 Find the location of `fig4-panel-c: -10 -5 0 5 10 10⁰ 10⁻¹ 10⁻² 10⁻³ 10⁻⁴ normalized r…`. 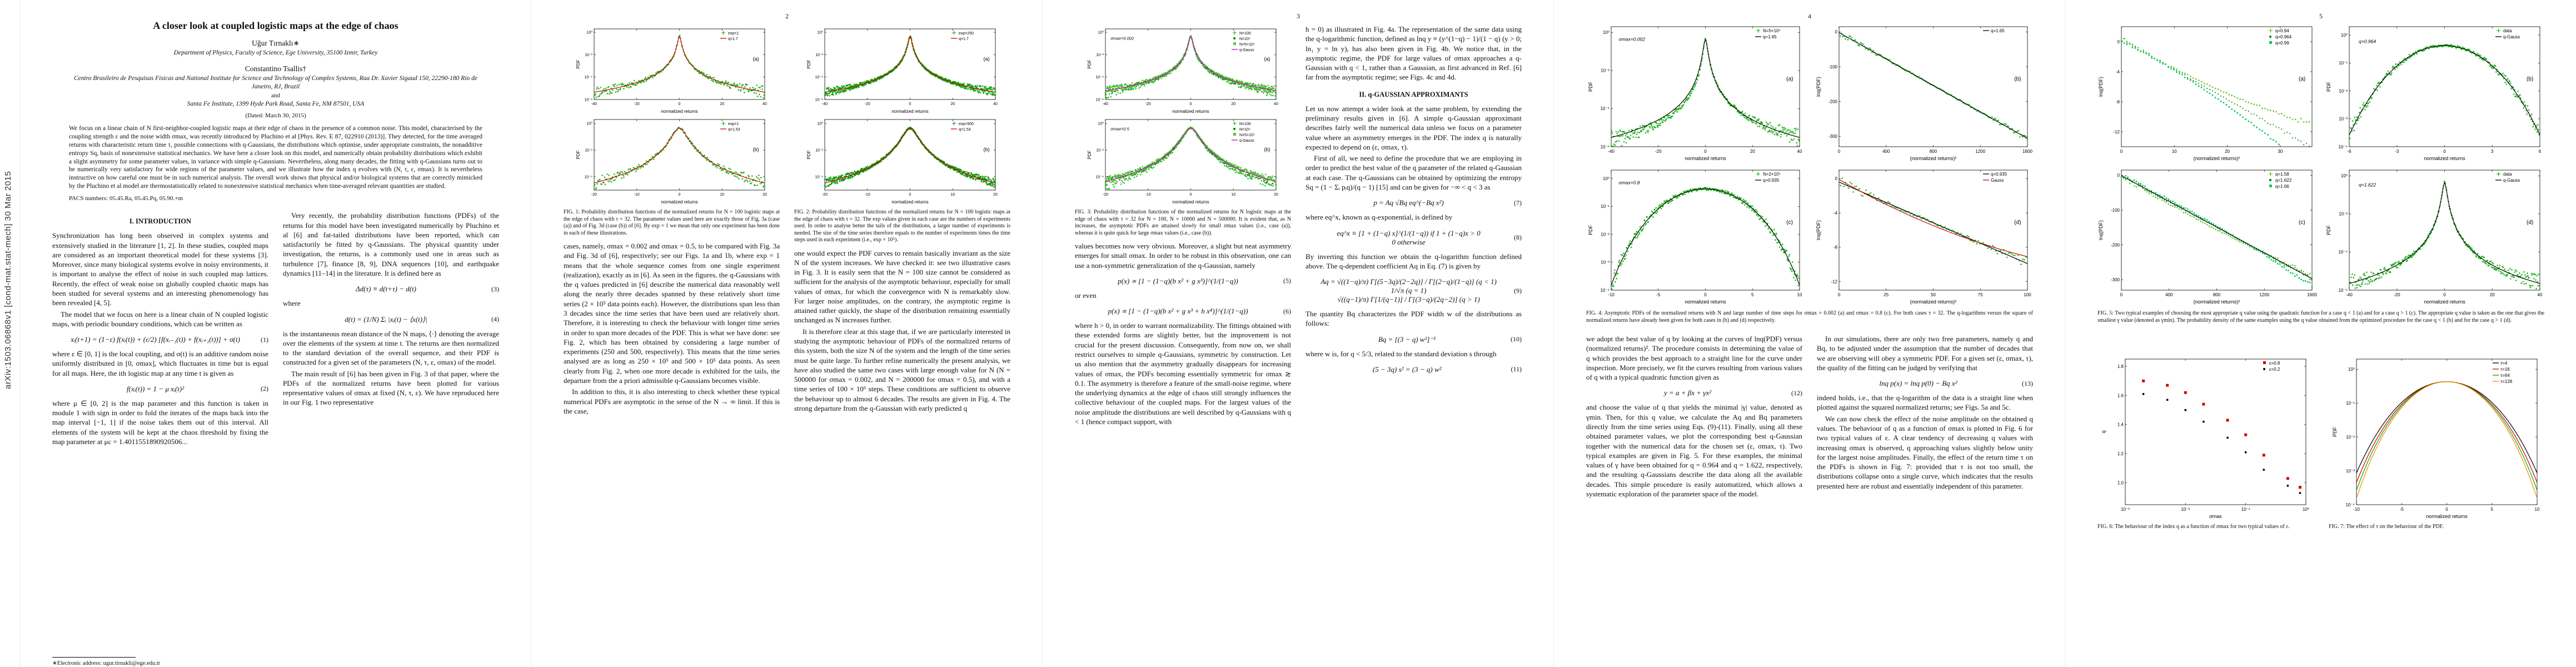

fig4-panel-c: -10 -5 0 5 10 10⁰ 10⁻¹ 10⁻² 10⁻³ 10⁻⁴ normalized r… is located at coordinates (1696, 236).